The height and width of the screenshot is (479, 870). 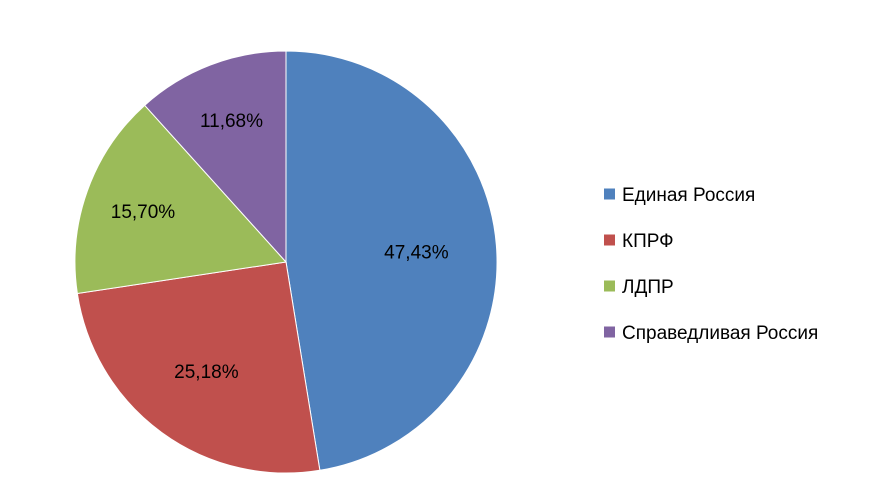 What do you see at coordinates (416, 253) in the screenshot?
I see `slice-value-label-1: 47,43%` at bounding box center [416, 253].